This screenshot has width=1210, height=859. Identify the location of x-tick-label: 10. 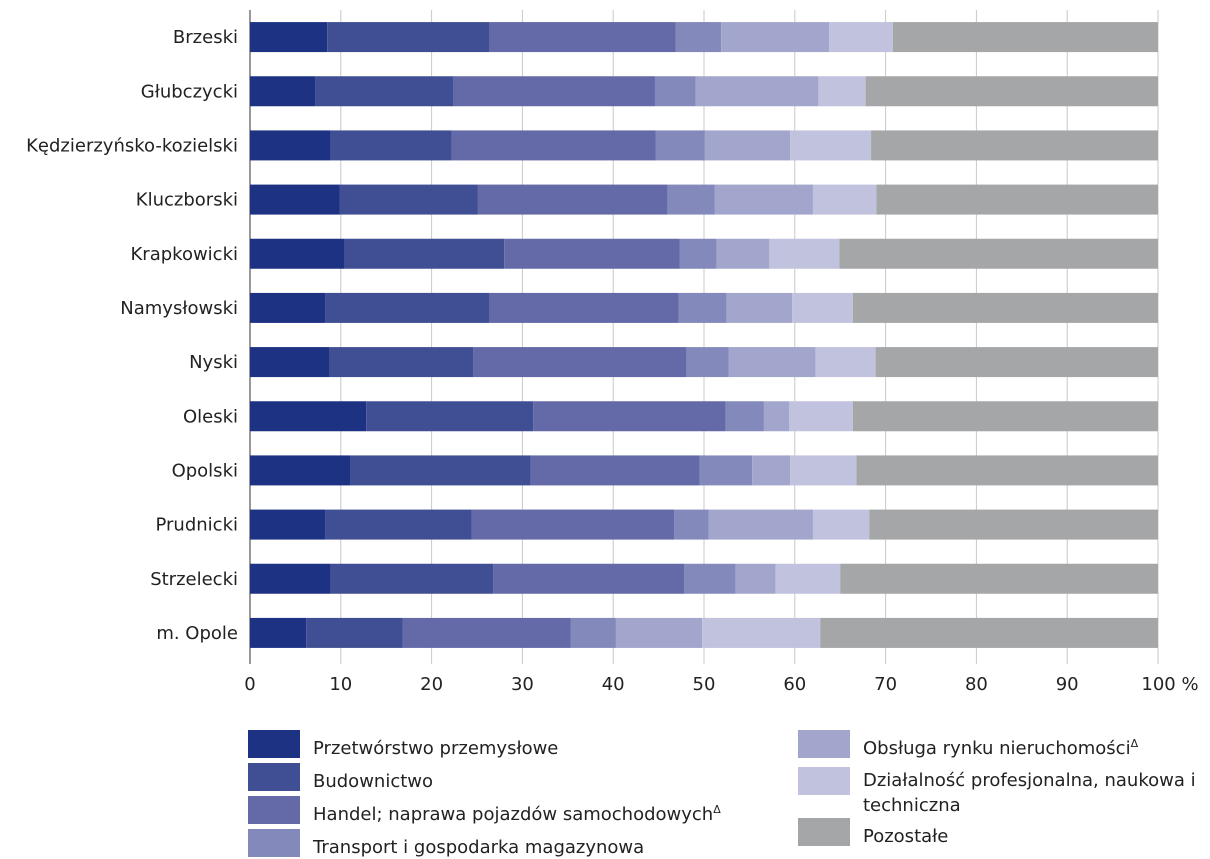
(340, 684).